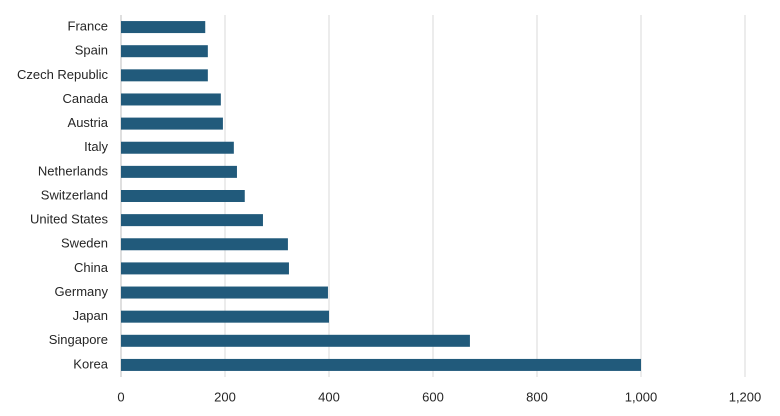 The image size is (780, 416). I want to click on y-tick-label: United States, so click(69, 219).